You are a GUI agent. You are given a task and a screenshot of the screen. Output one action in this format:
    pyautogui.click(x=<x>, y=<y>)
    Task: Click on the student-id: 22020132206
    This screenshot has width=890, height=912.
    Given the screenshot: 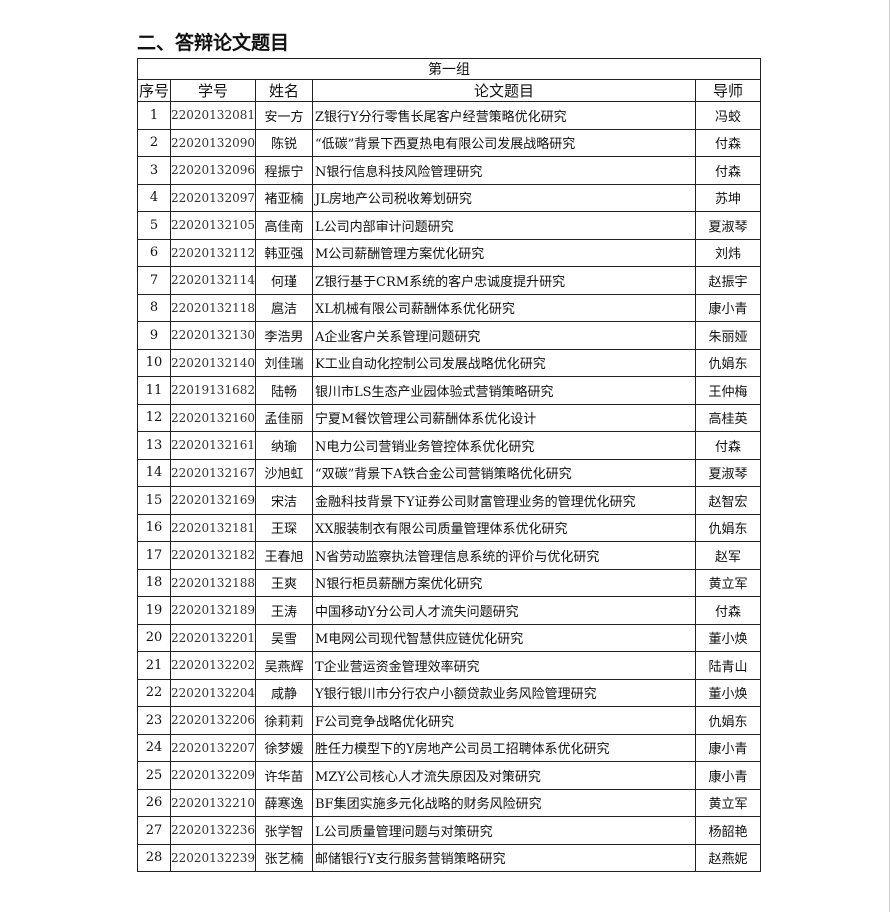 What is the action you would take?
    pyautogui.click(x=213, y=720)
    